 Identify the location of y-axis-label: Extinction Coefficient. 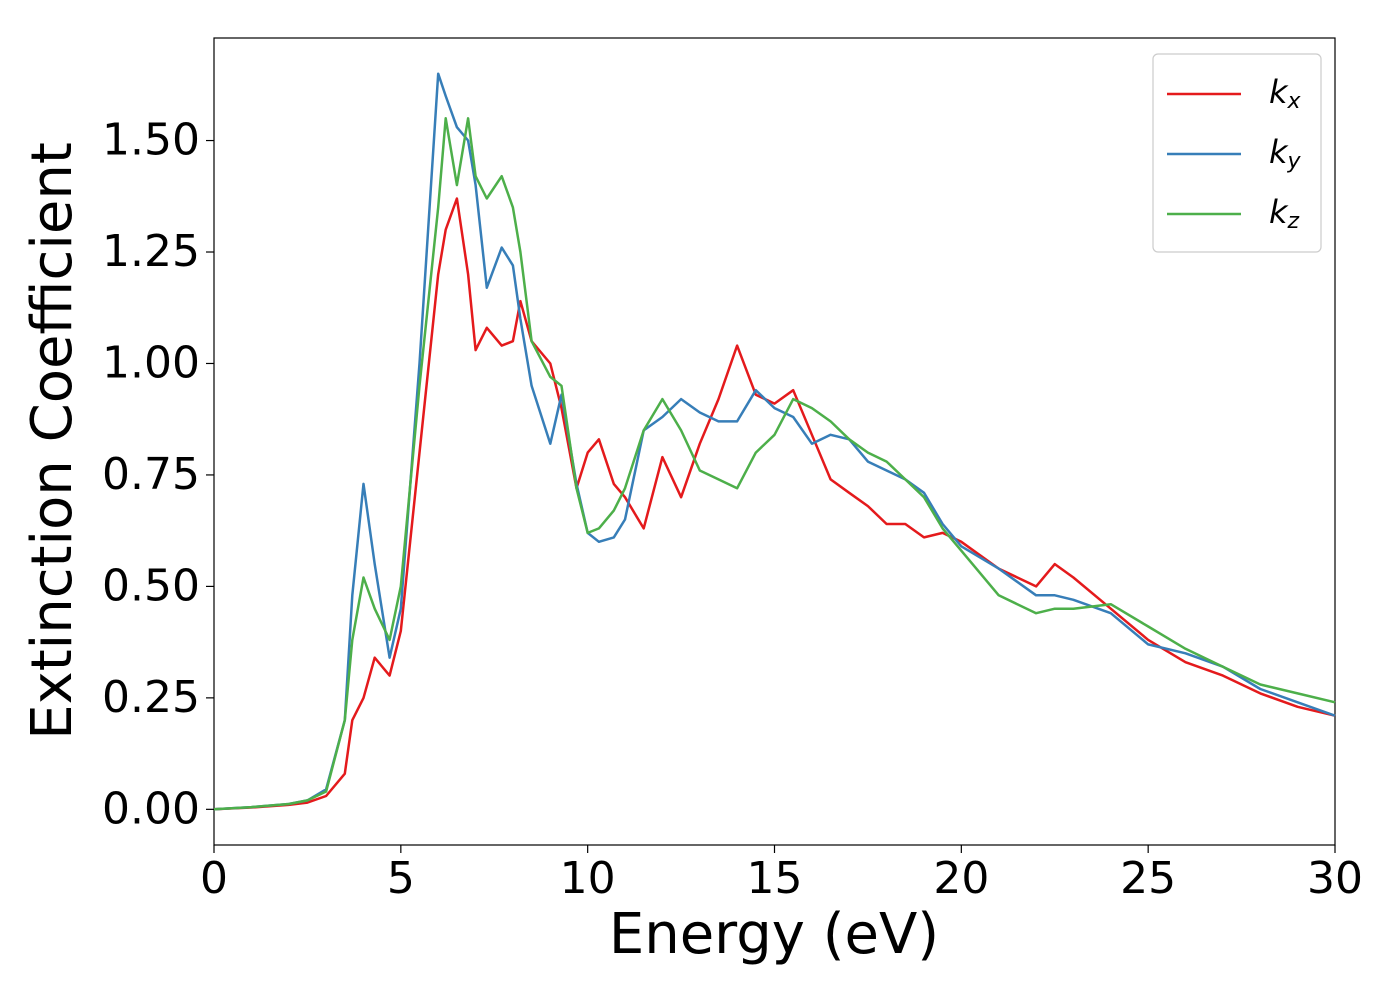
(52, 441).